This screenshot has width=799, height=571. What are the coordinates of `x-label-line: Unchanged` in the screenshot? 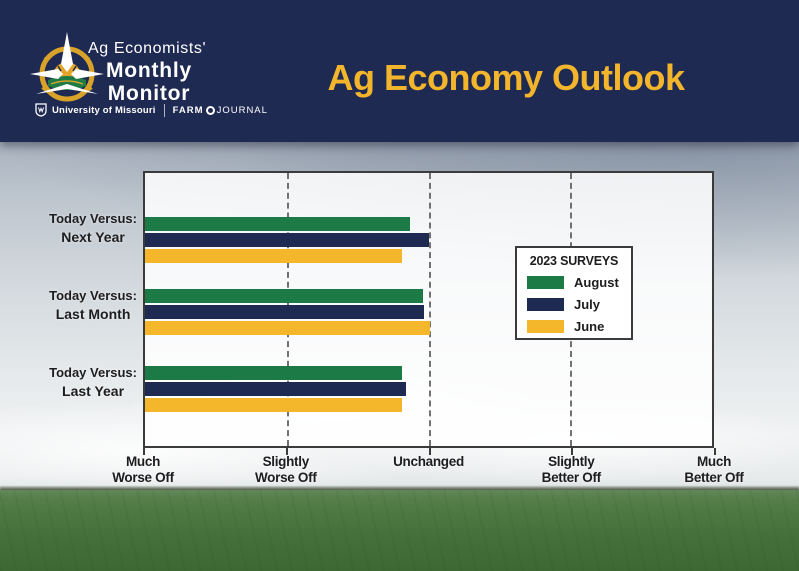 It's located at (428, 461).